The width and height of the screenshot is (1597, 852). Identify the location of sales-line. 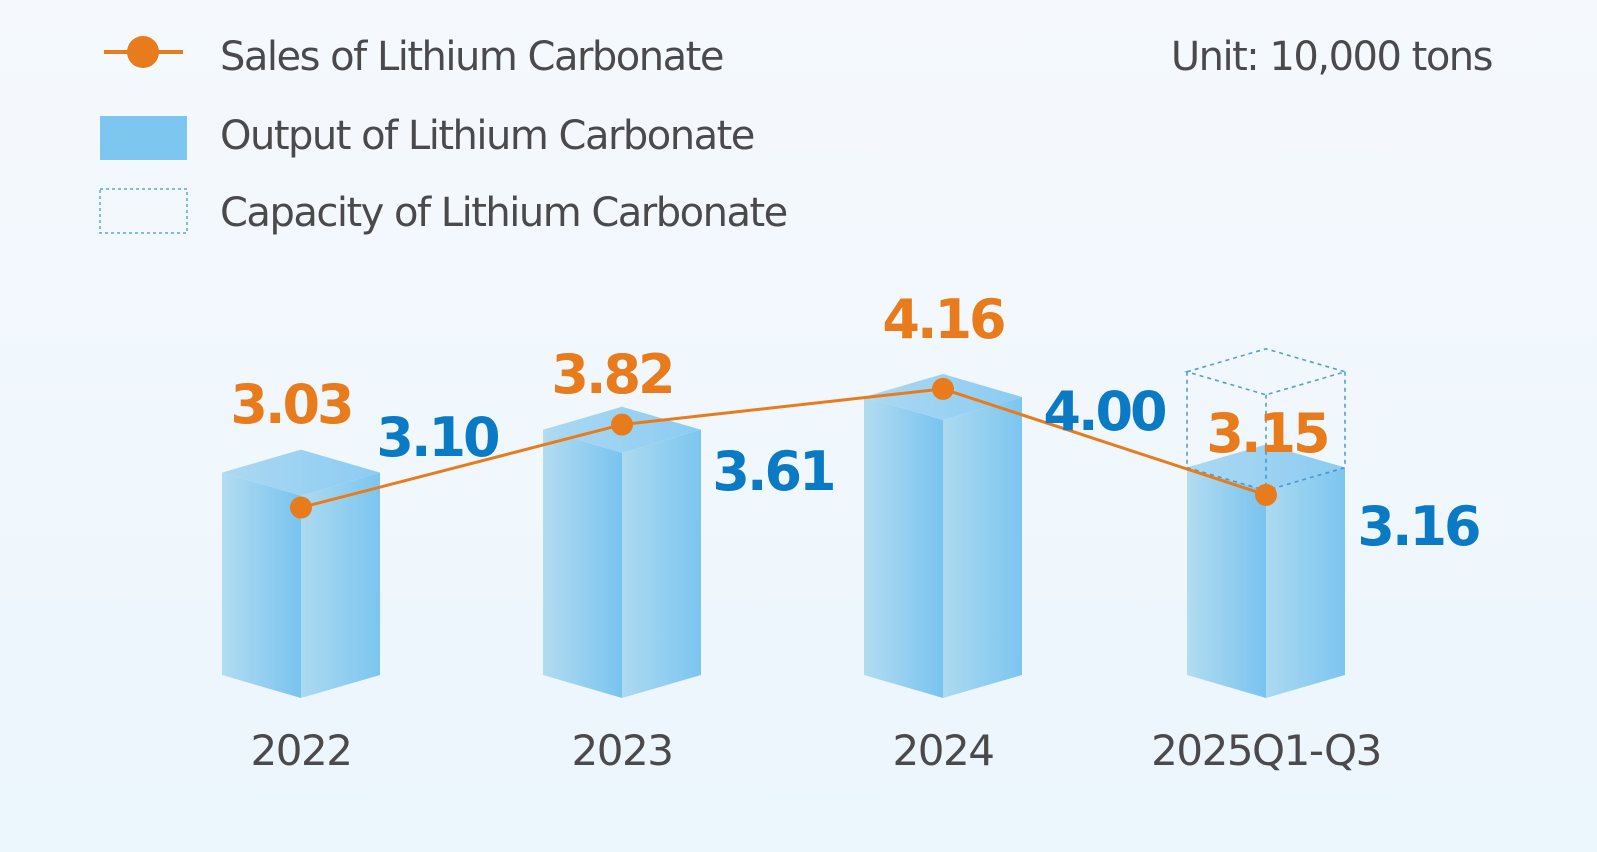
(783, 448).